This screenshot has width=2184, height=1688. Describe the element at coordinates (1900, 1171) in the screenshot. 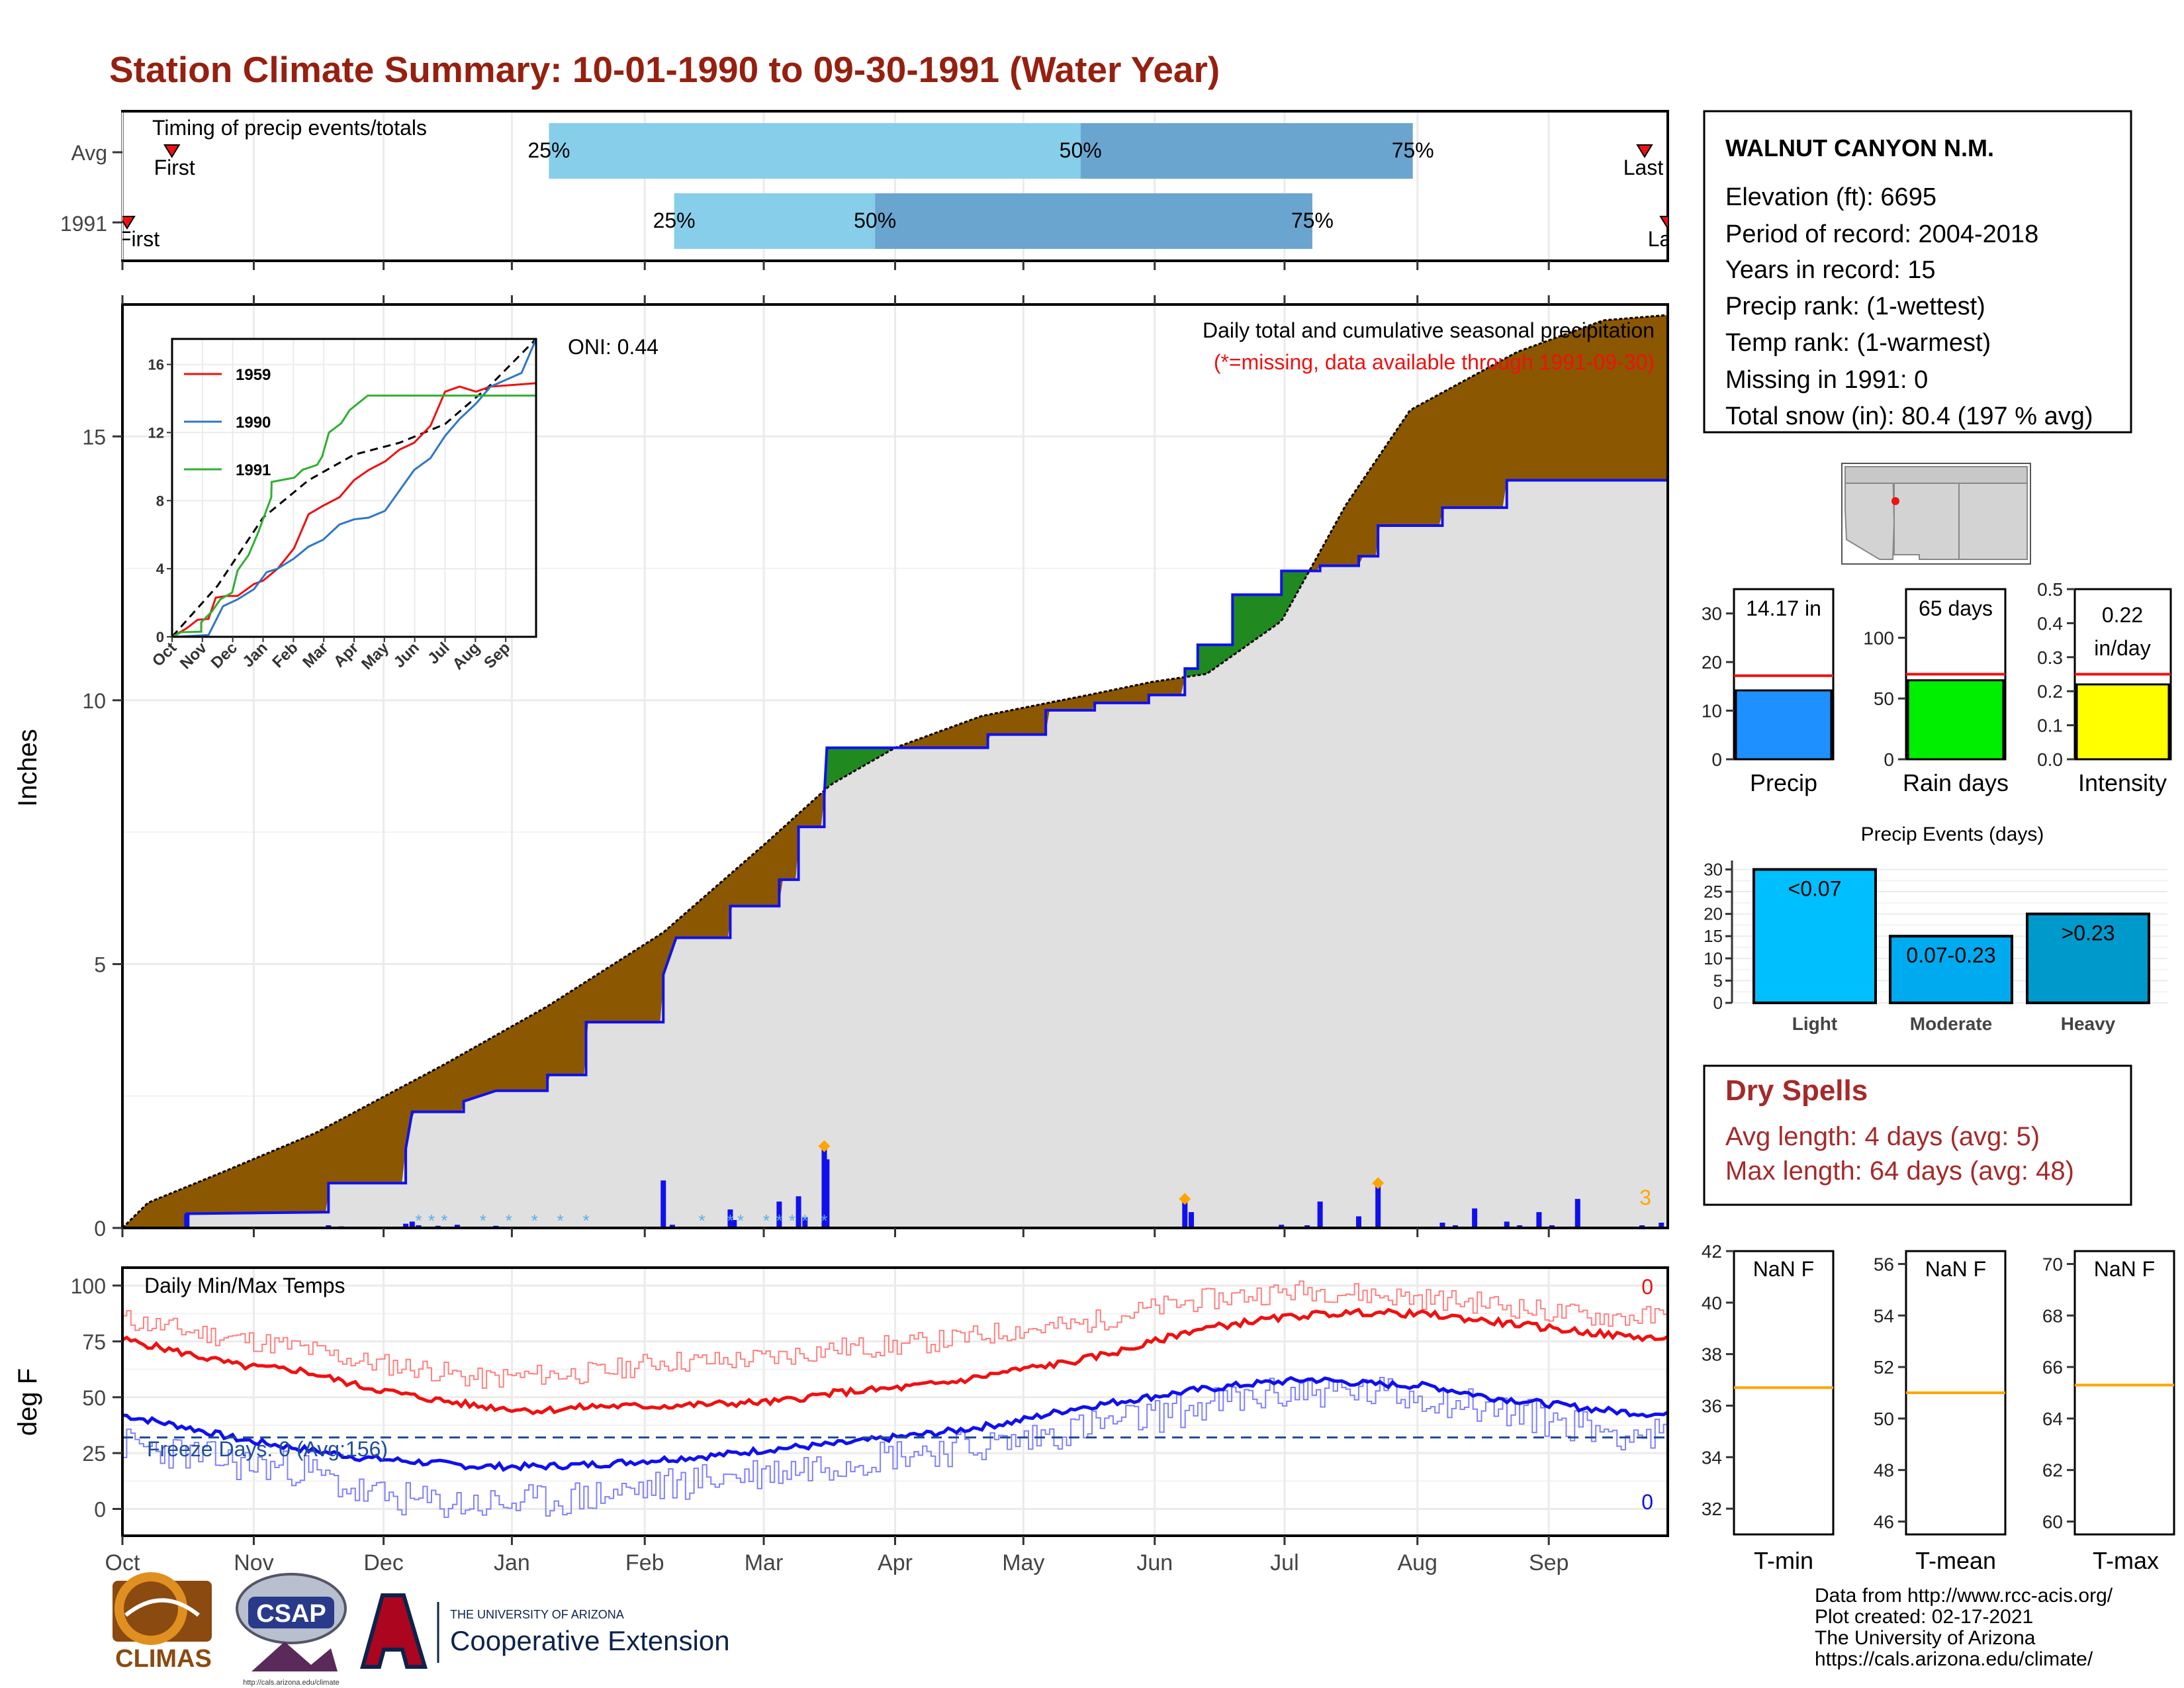

I see `dry-spells-max: Max length: 64 days (avg: 48)` at that location.